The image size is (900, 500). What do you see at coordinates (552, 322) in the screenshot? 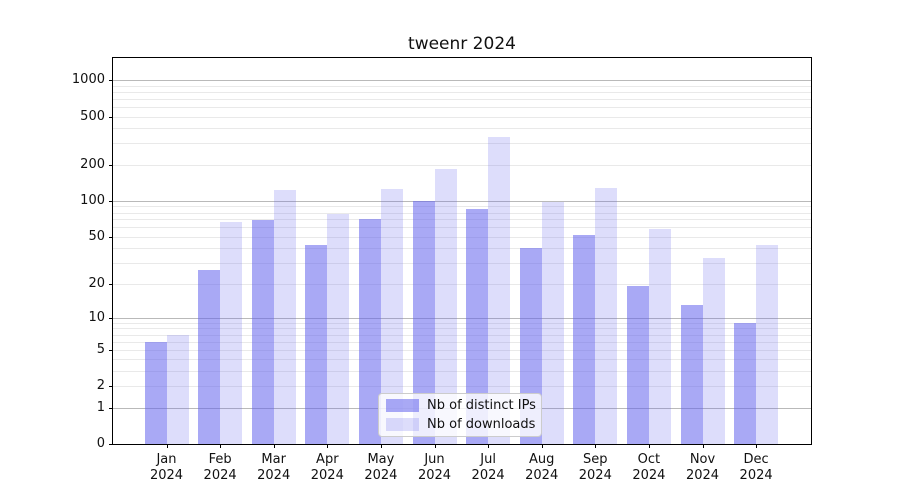
I see `bar-aug-downloads` at bounding box center [552, 322].